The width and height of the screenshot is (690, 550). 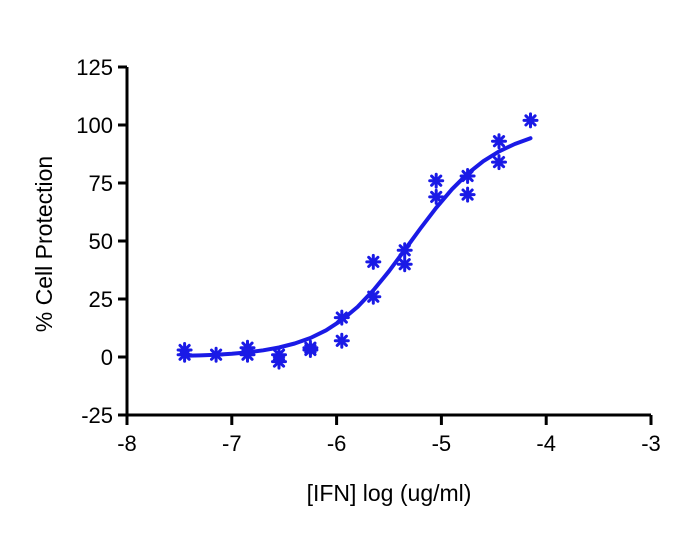 I want to click on y-tick-label: 25, so click(x=101, y=299).